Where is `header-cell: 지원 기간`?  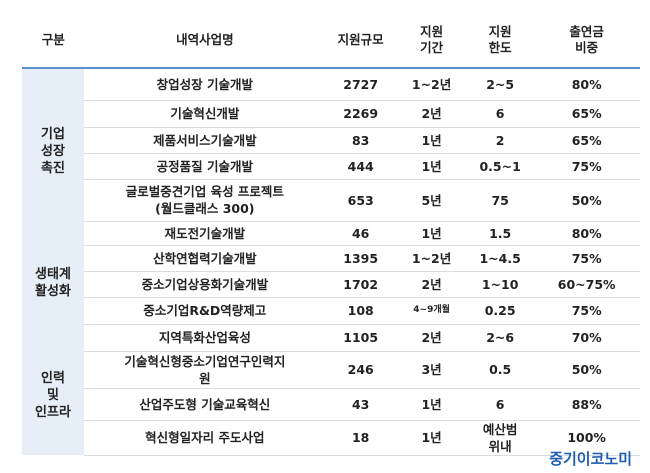 header-cell: 지원 기간 is located at coordinates (431, 40).